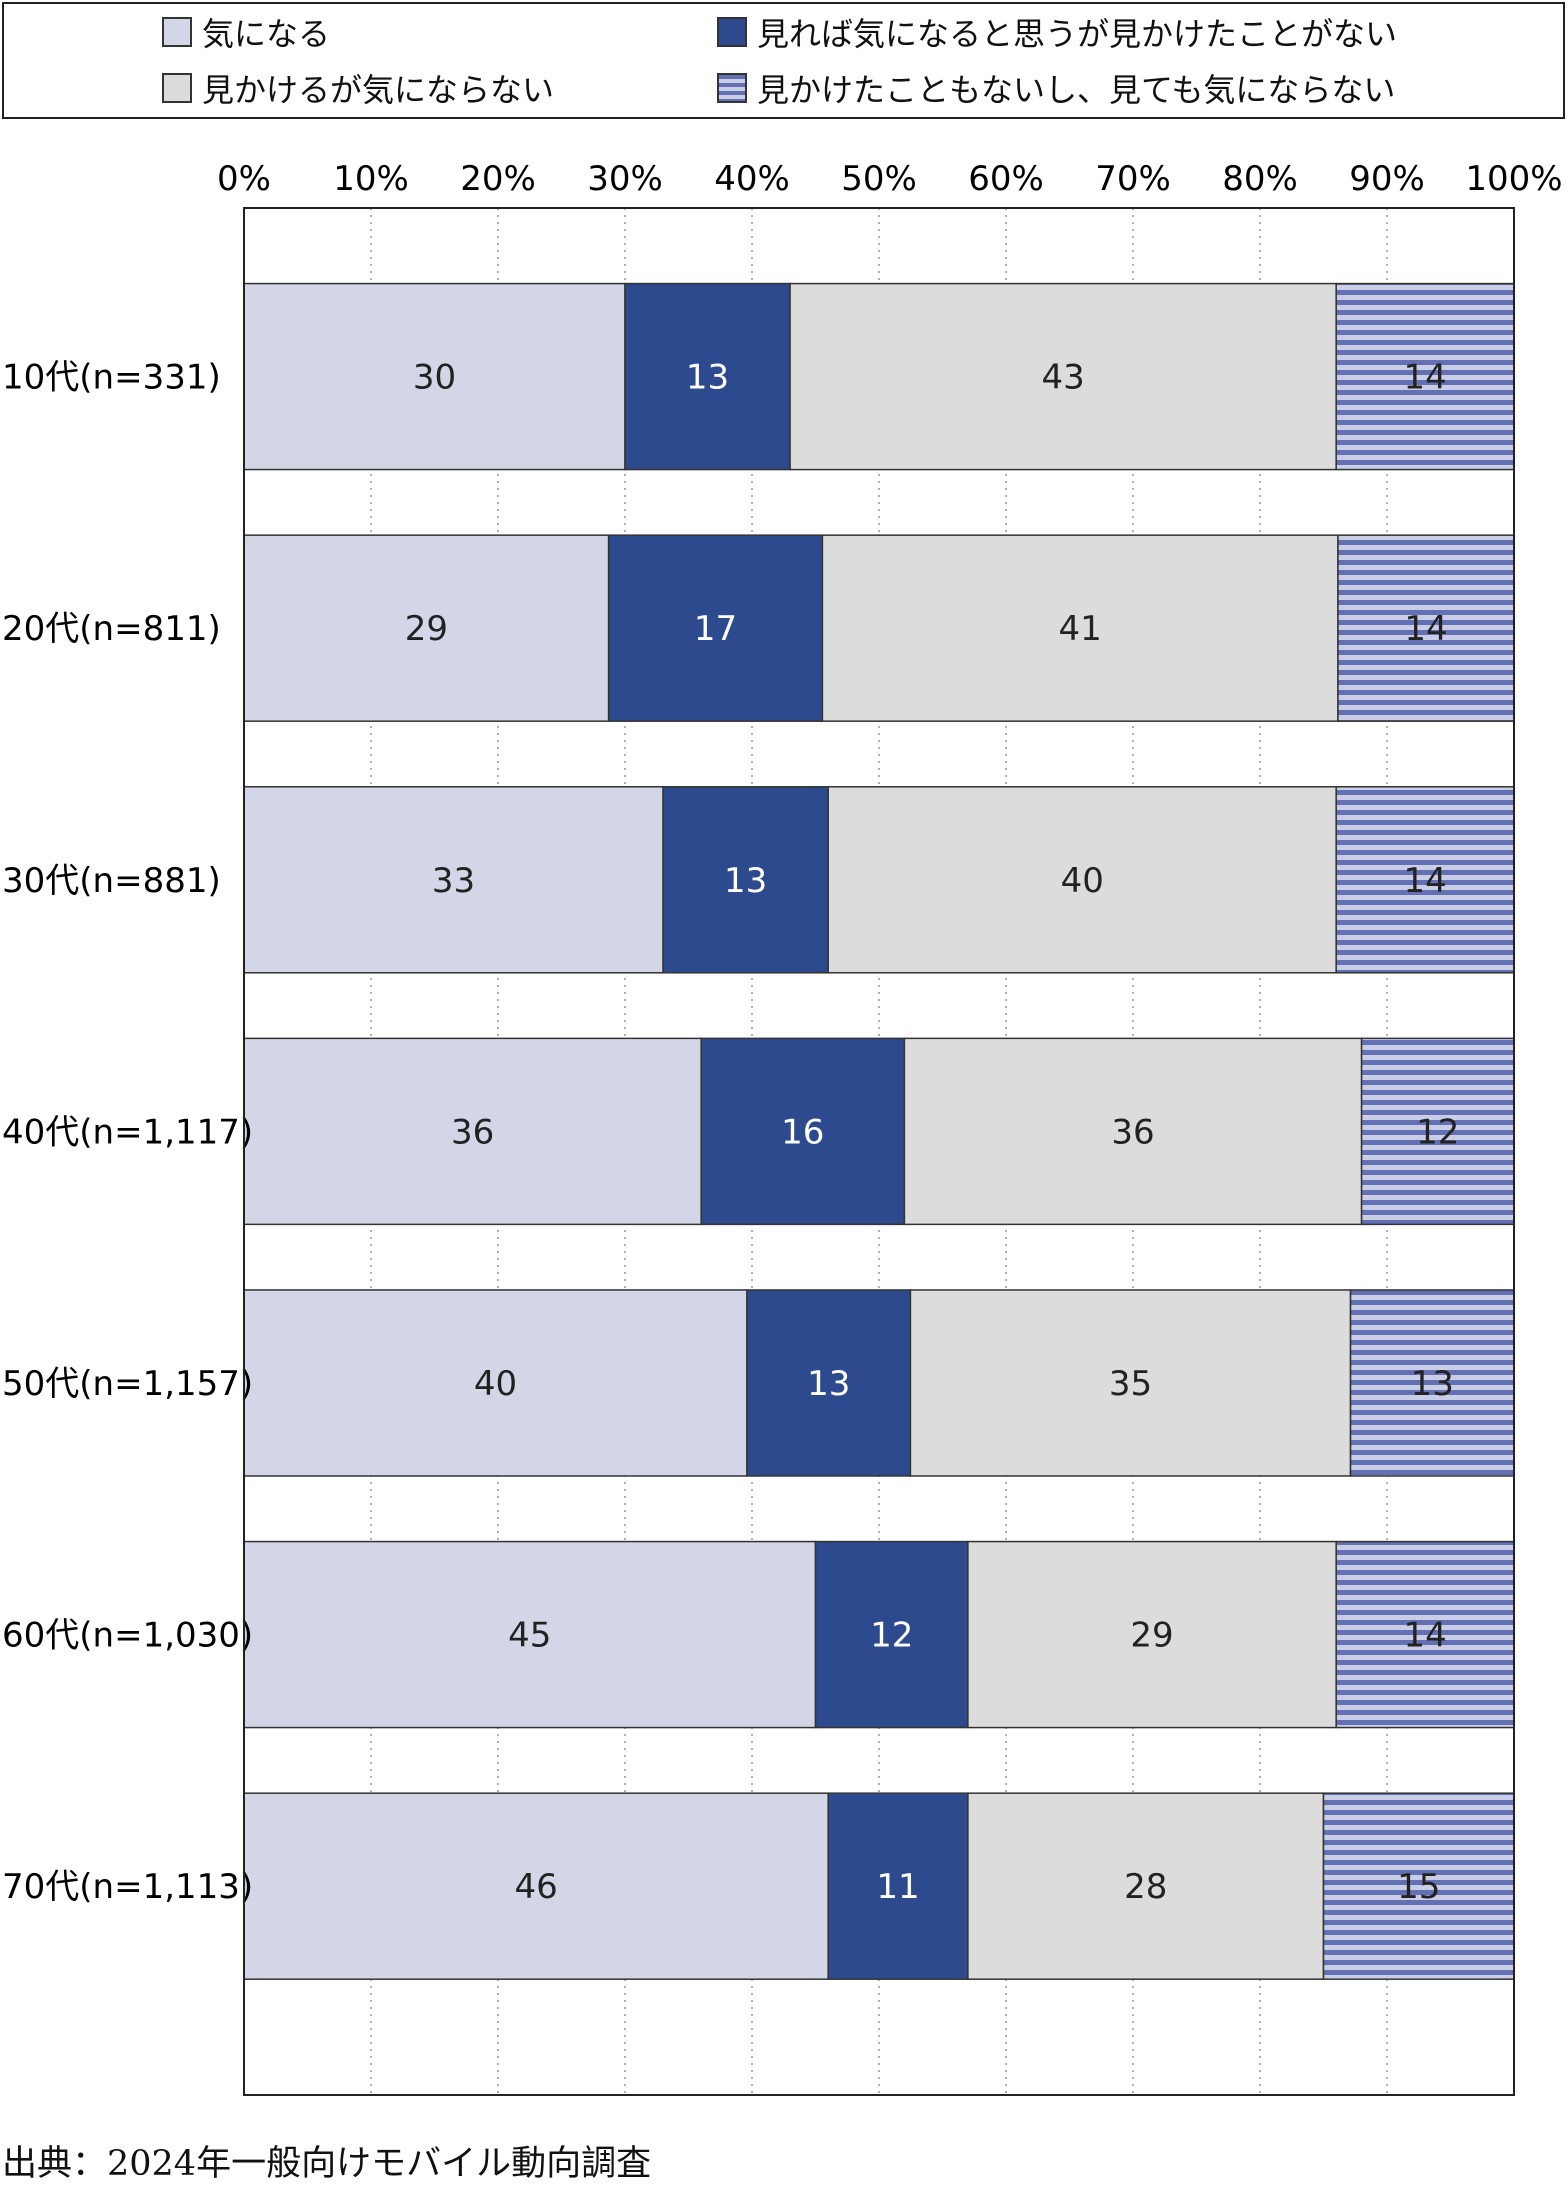 This screenshot has width=1568, height=2187. Describe the element at coordinates (244, 179) in the screenshot. I see `x-tick-label: 0%` at that location.